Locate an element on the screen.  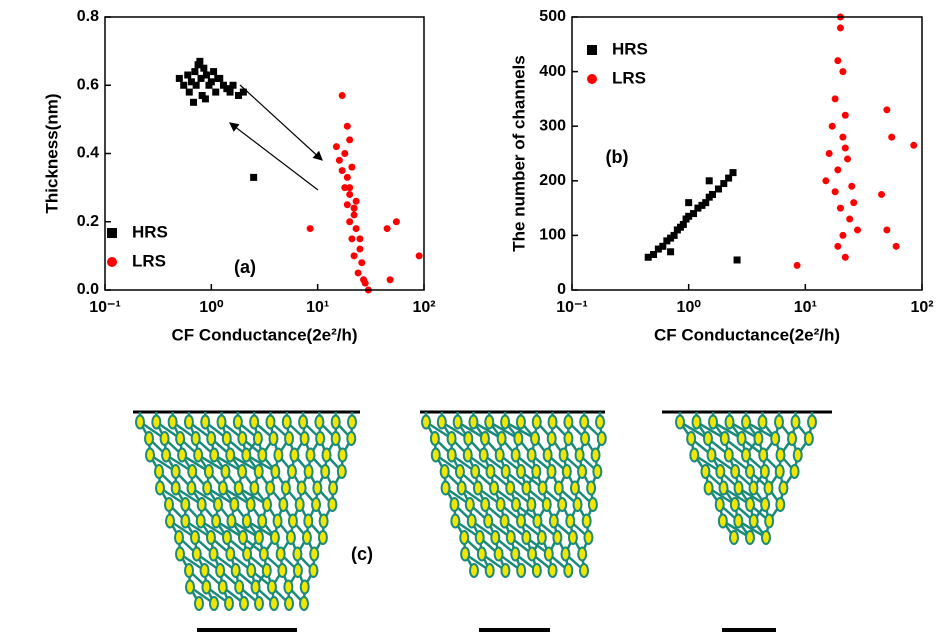
y-tick-label: 0.4 is located at coordinates (88, 153).